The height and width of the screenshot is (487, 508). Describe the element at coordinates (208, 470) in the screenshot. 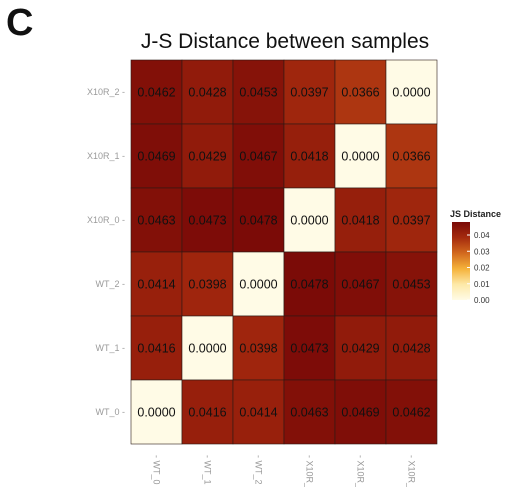

I see `x-tick-label: - WT_1` at that location.